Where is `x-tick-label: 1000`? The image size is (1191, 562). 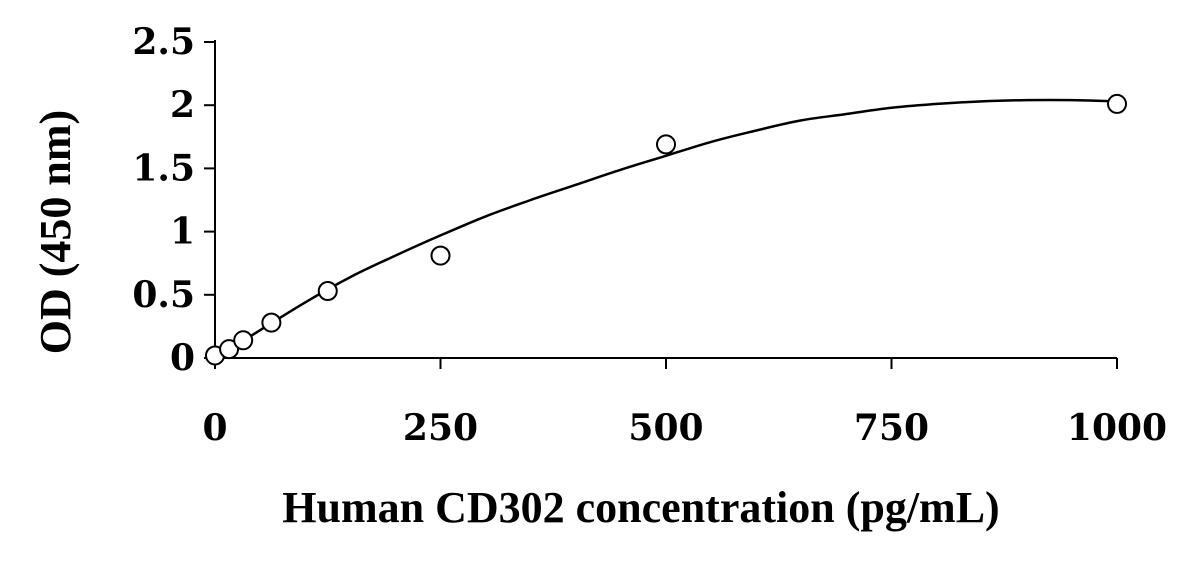 x-tick-label: 1000 is located at coordinates (1117, 428).